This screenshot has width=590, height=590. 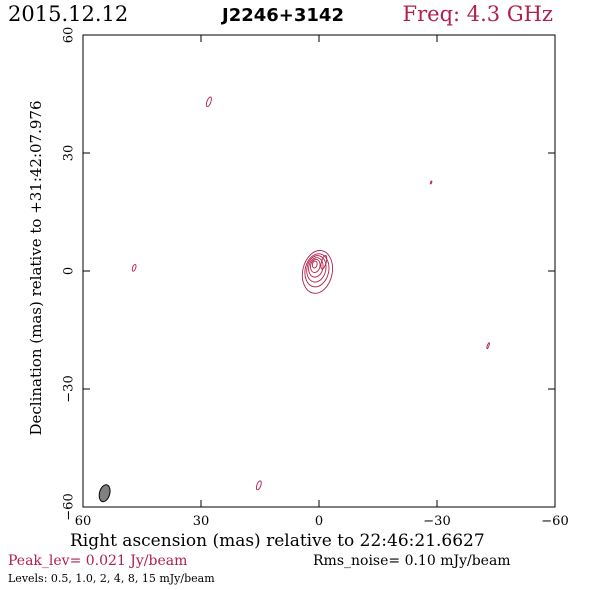 What do you see at coordinates (104, 493) in the screenshot?
I see `beam-ellipse` at bounding box center [104, 493].